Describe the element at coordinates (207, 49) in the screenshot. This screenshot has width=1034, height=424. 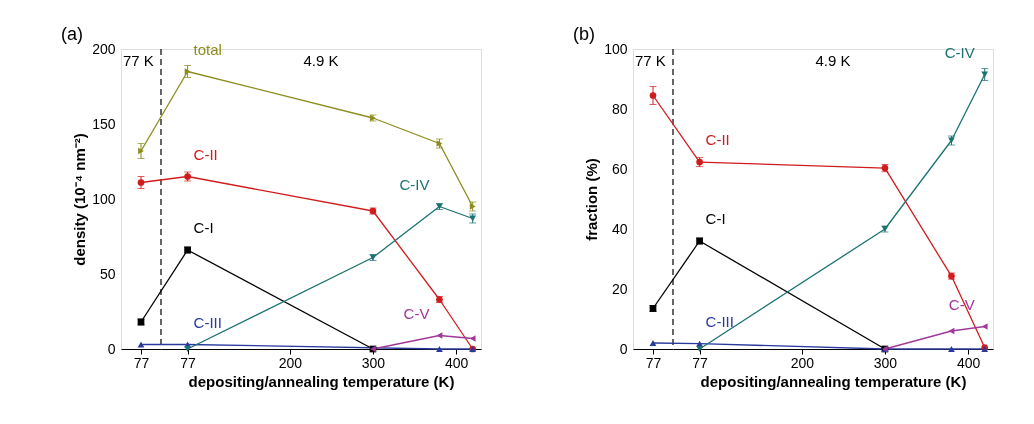
I see `series-label: total` at that location.